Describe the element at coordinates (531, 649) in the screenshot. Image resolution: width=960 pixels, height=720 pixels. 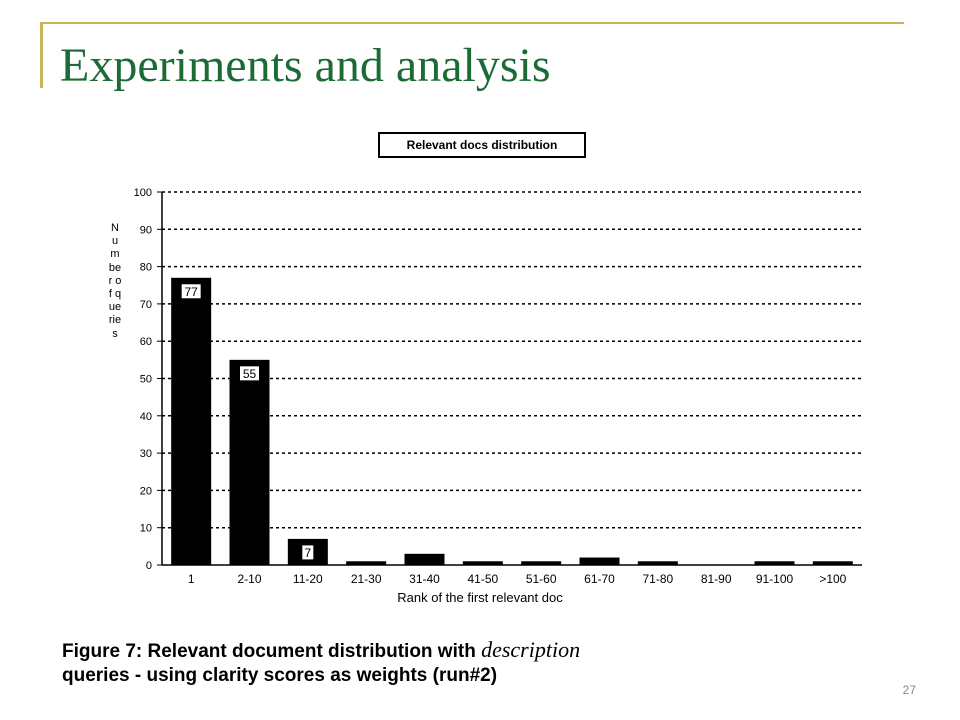
I see `caption-line1-italic: description` at that location.